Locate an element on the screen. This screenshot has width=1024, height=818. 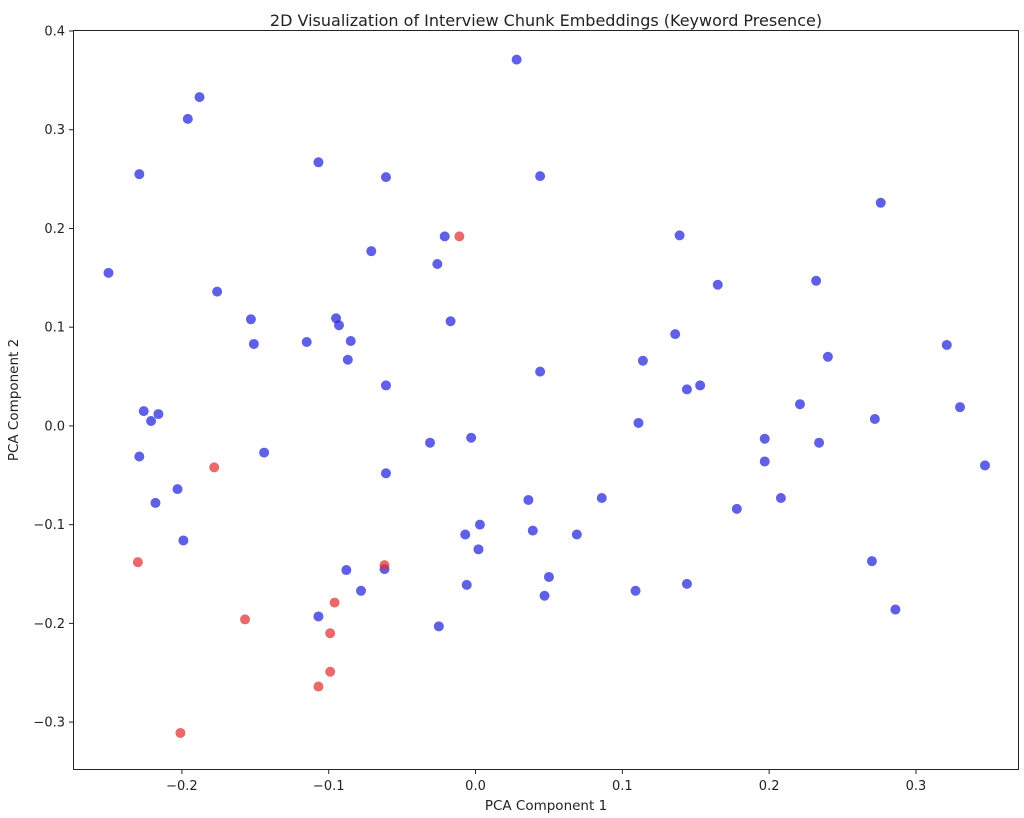
y-tick-label: 0.2 is located at coordinates (54, 229).